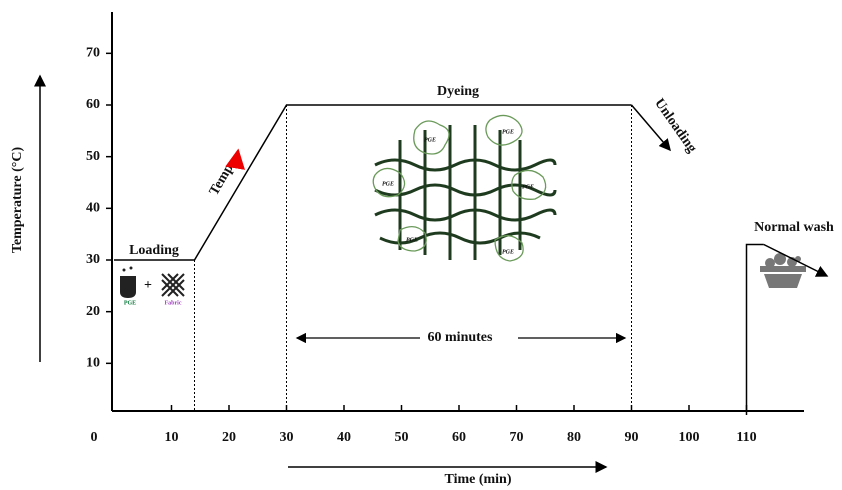 This screenshot has height=490, width=842. I want to click on y-tick-label: 40, so click(93, 208).